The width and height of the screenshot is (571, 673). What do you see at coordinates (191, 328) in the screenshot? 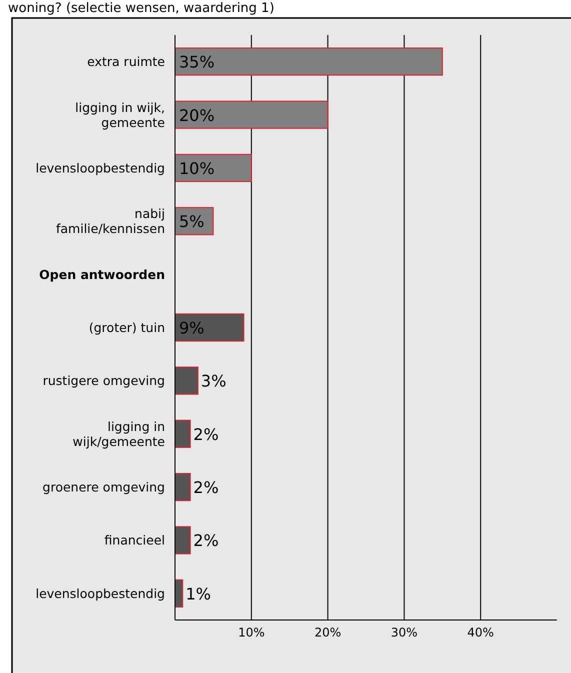
I see `data-label: 9%` at bounding box center [191, 328].